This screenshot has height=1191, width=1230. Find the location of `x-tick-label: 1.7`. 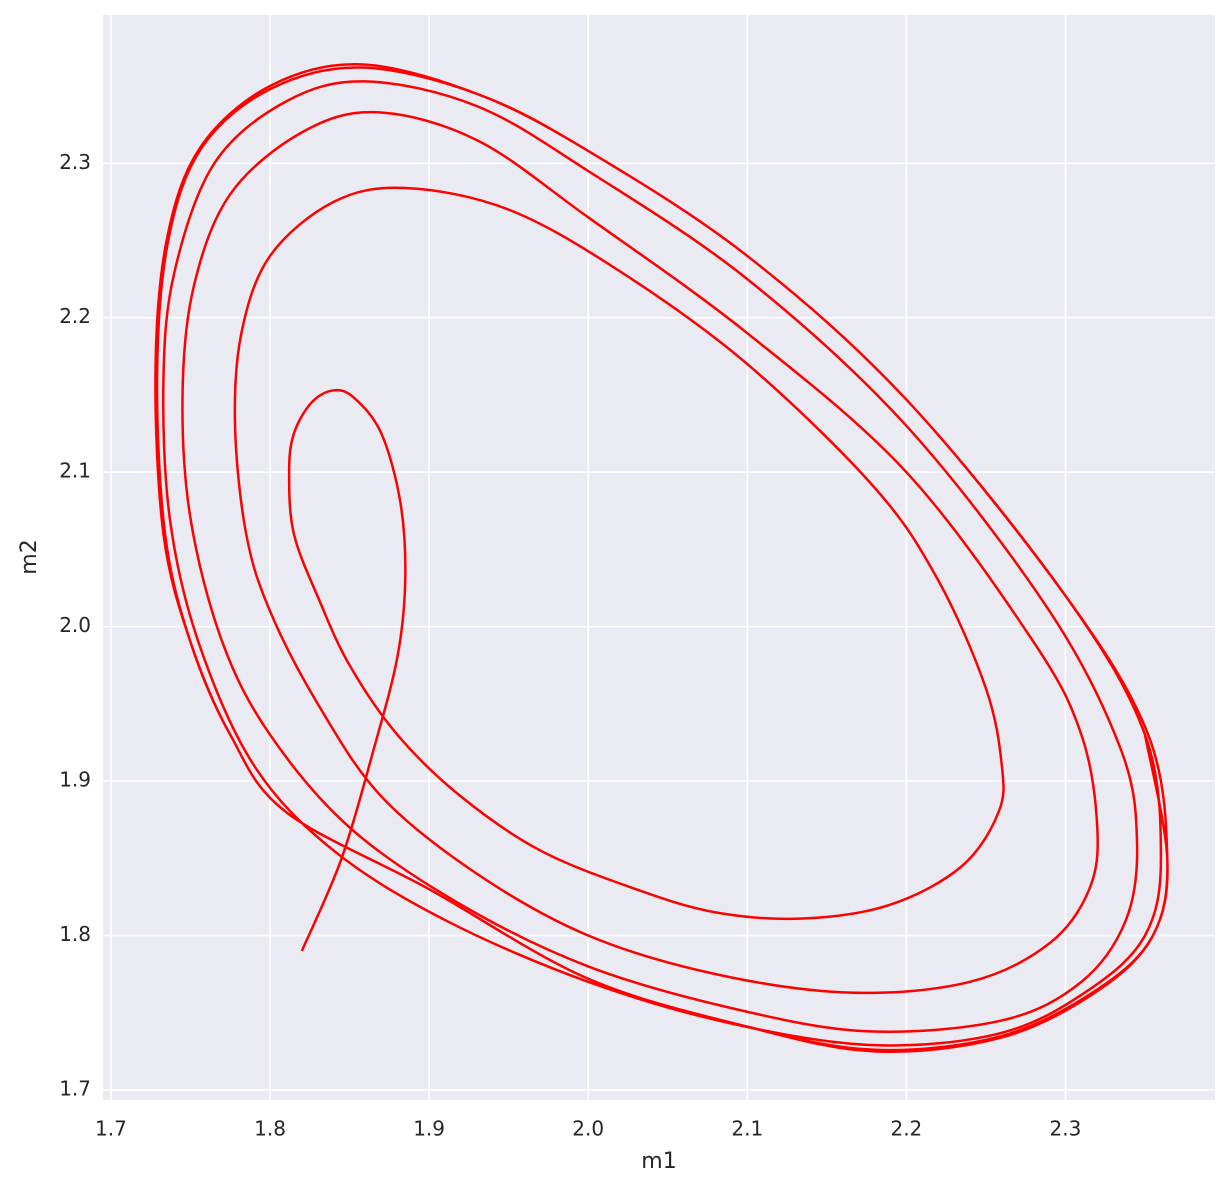

x-tick-label: 1.7 is located at coordinates (111, 1129).